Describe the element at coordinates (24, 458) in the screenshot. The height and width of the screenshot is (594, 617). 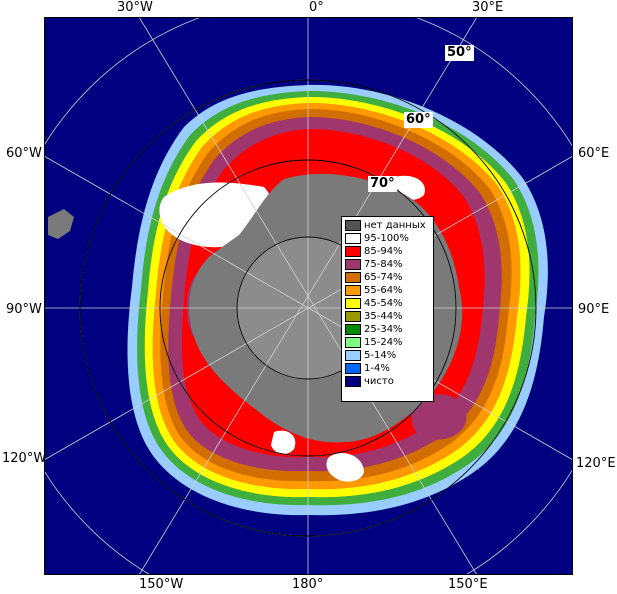
I see `meridian-label-left-3: 120°W` at that location.